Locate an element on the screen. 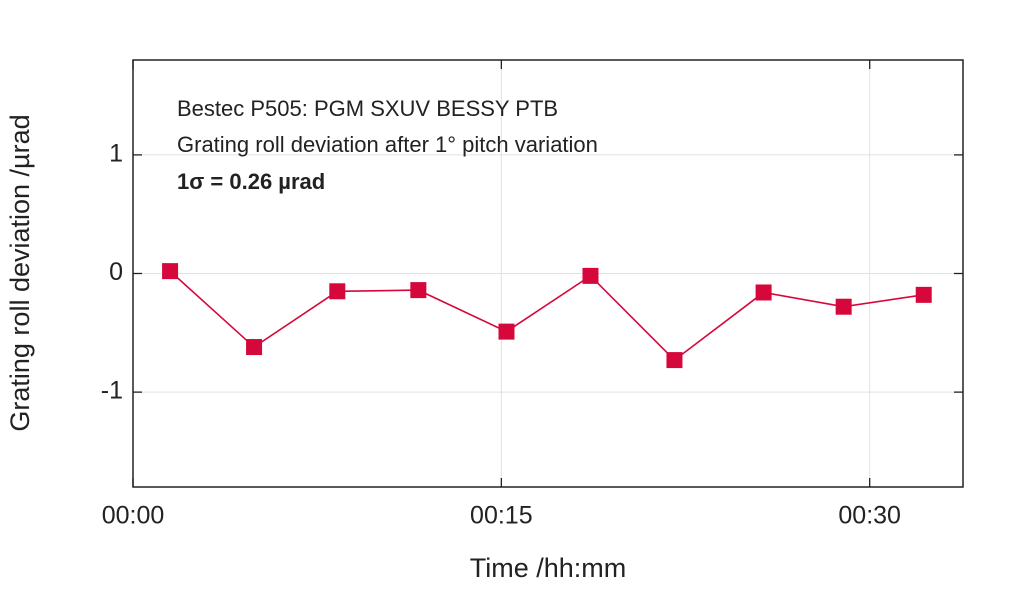 The height and width of the screenshot is (589, 1024). y-tick-label: 0 is located at coordinates (116, 272).